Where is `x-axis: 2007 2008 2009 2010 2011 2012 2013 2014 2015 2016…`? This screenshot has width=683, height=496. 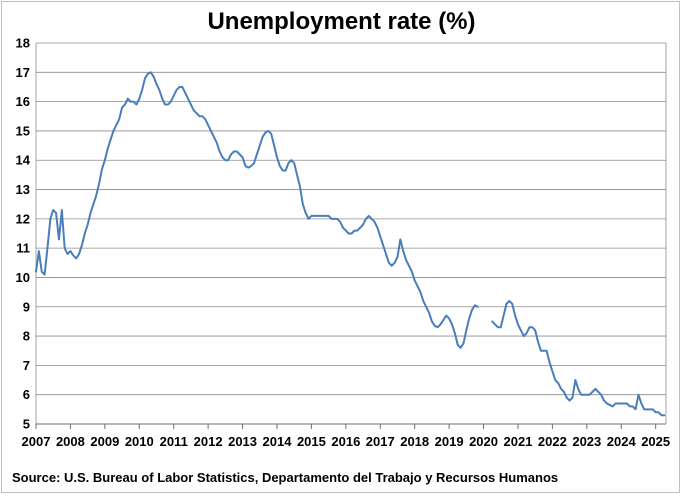 x-axis: 2007 2008 2009 2010 2011 2012 2013 2014 2015 2016… is located at coordinates (346, 436).